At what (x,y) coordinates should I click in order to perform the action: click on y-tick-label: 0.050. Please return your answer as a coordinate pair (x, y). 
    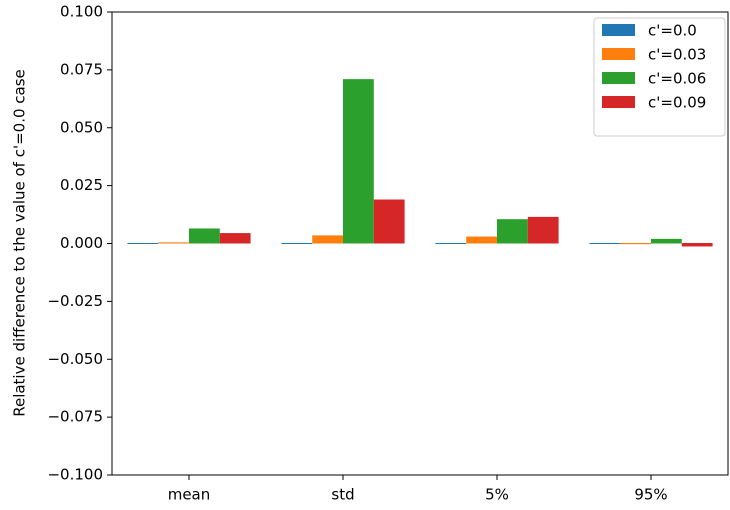
    Looking at the image, I should click on (81, 127).